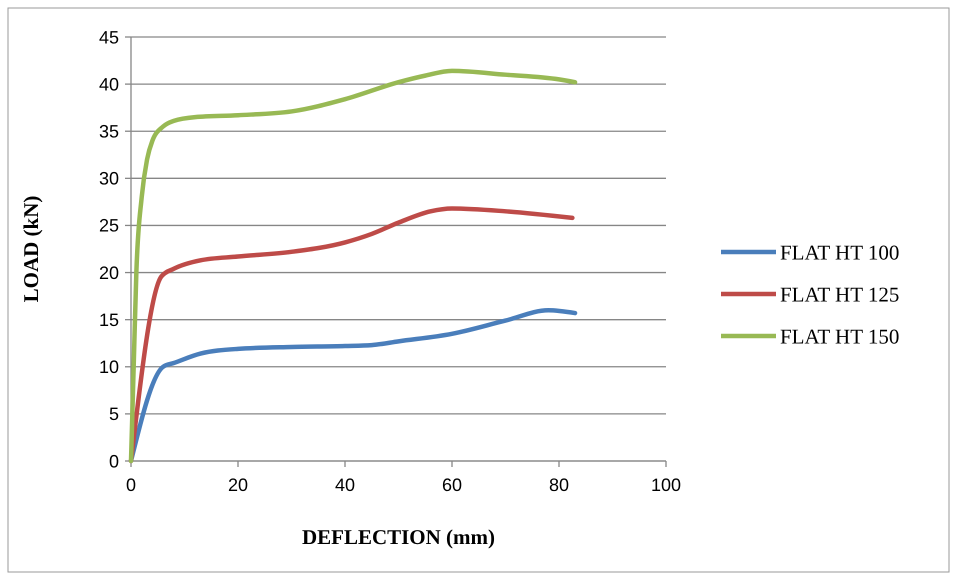 The width and height of the screenshot is (958, 581). What do you see at coordinates (452, 485) in the screenshot?
I see `x-tick-label: 60` at bounding box center [452, 485].